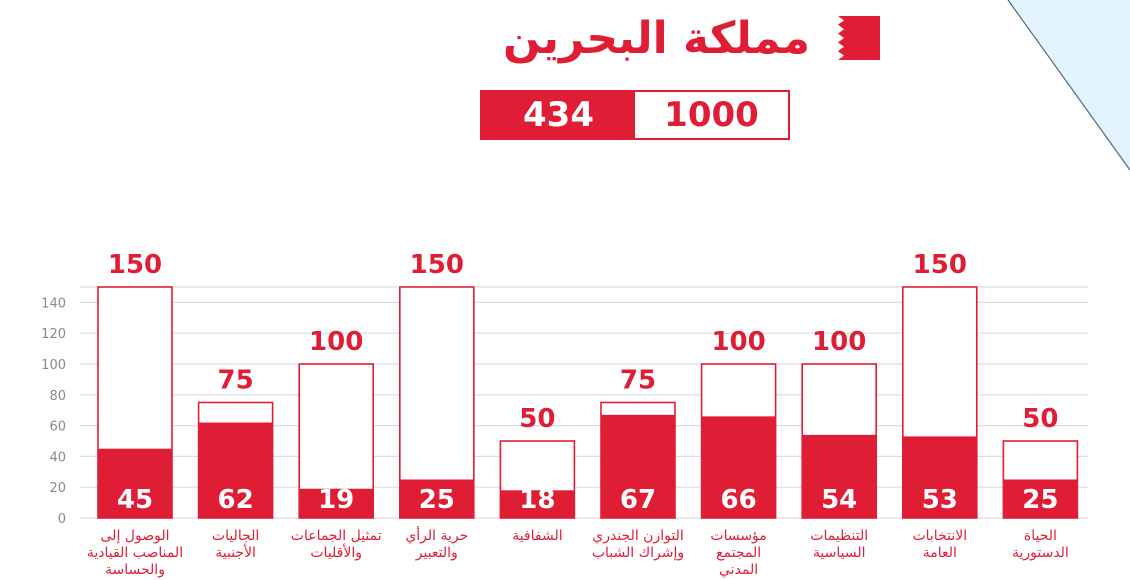 The width and height of the screenshot is (1130, 580). Describe the element at coordinates (656, 38) in the screenshot. I see `page-title: مملكة البحرين` at that location.